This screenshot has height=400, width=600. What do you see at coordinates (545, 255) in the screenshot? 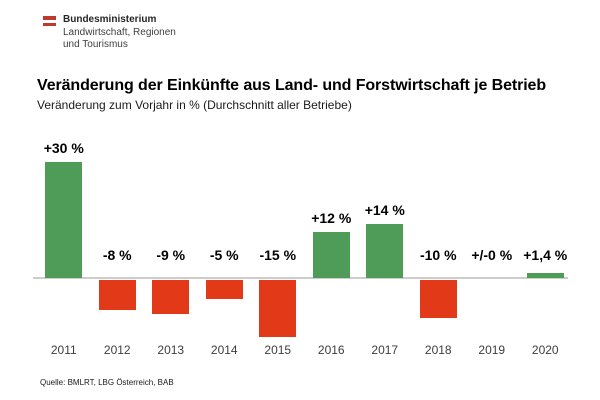
I see `value-label-2020: +1,4 %` at bounding box center [545, 255].